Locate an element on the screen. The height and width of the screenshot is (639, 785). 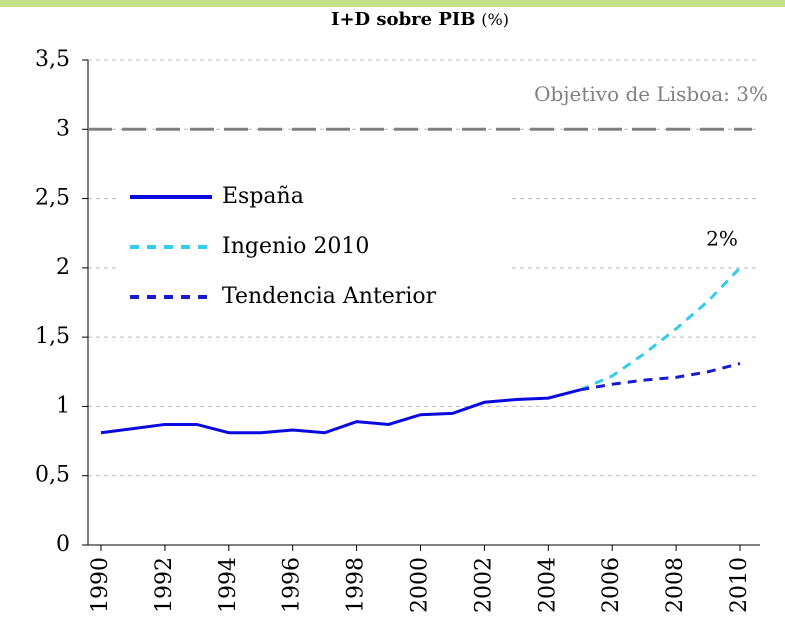
x-tick-label: 2010 is located at coordinates (739, 585).